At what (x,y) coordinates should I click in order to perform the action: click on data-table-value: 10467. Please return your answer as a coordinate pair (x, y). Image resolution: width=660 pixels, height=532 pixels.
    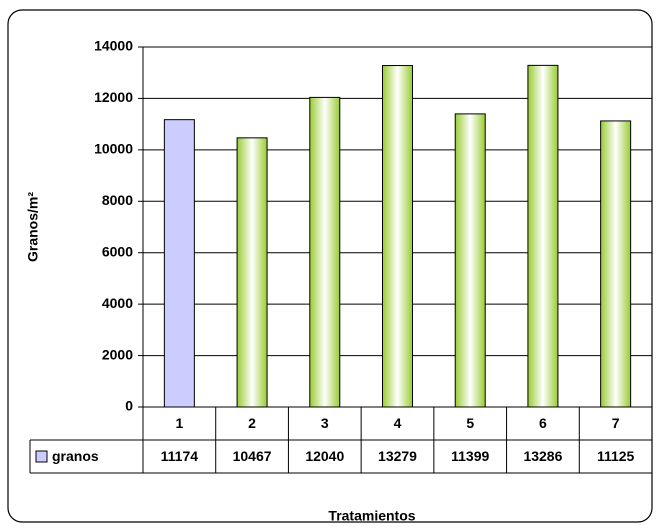
    Looking at the image, I should click on (252, 456).